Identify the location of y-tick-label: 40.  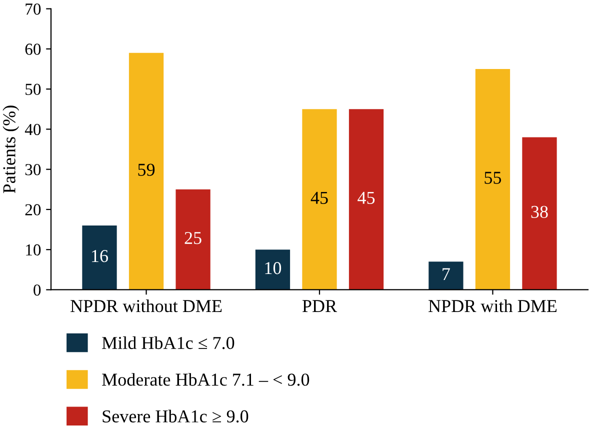
(32, 130).